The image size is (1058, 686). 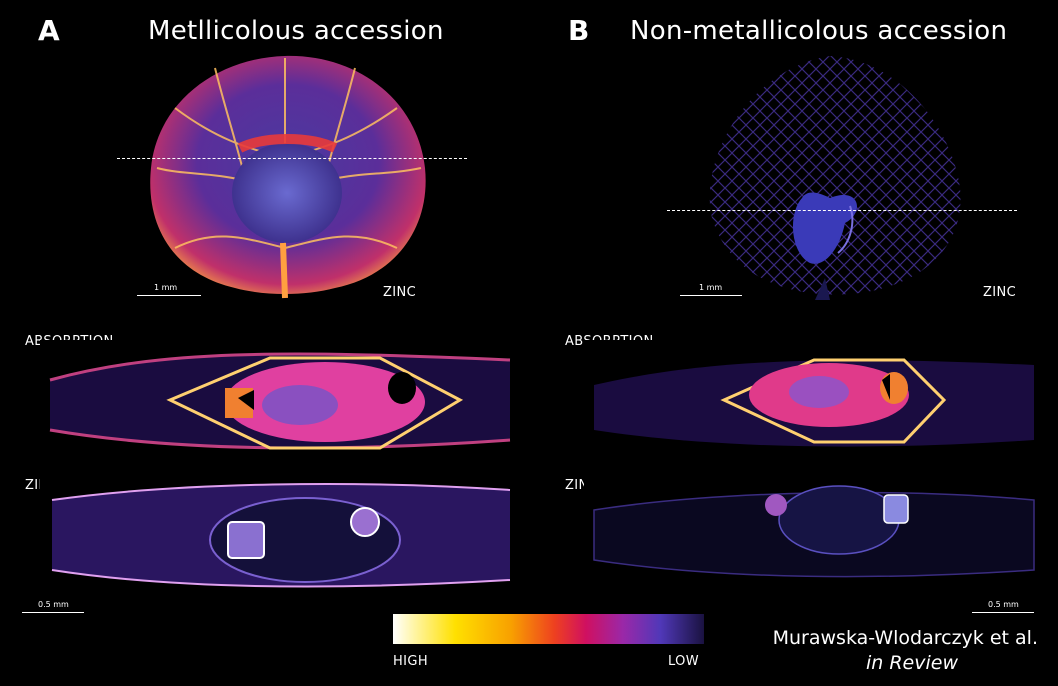 I want to click on scale-bar-label-b-bottom: 0.5 mm, so click(x=1003, y=604).